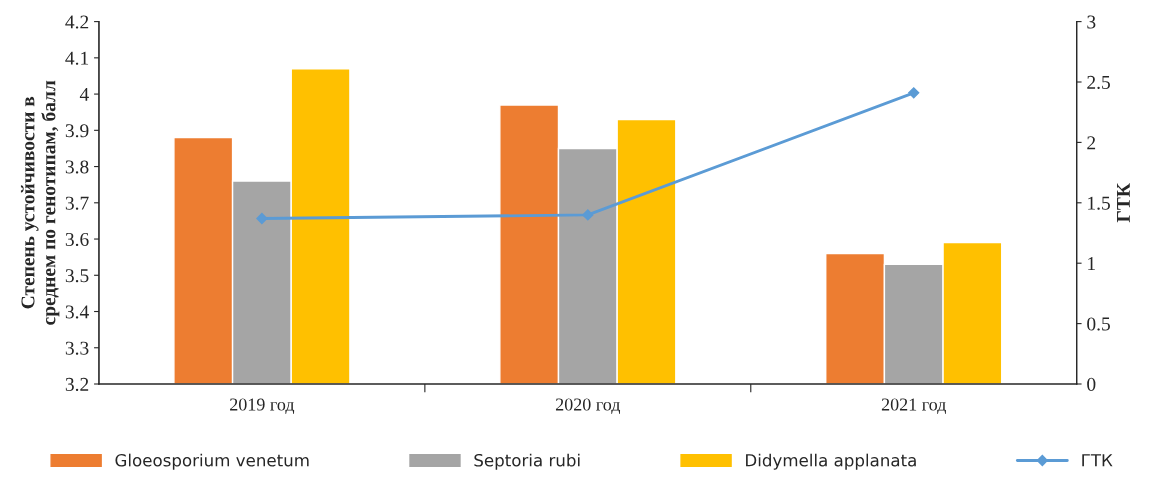 This screenshot has height=480, width=1164. I want to click on y2-axis-title: ГТК, so click(1123, 203).